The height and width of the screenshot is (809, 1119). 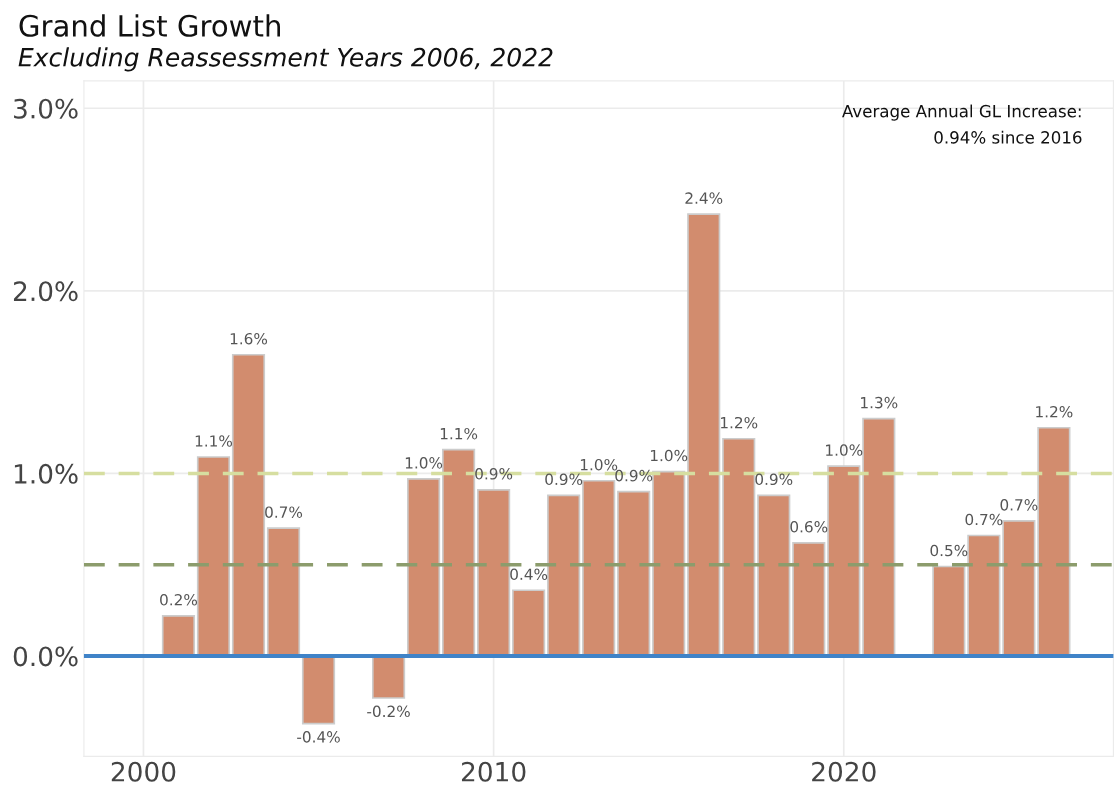 What do you see at coordinates (704, 198) in the screenshot?
I see `data-label: 2.4%` at bounding box center [704, 198].